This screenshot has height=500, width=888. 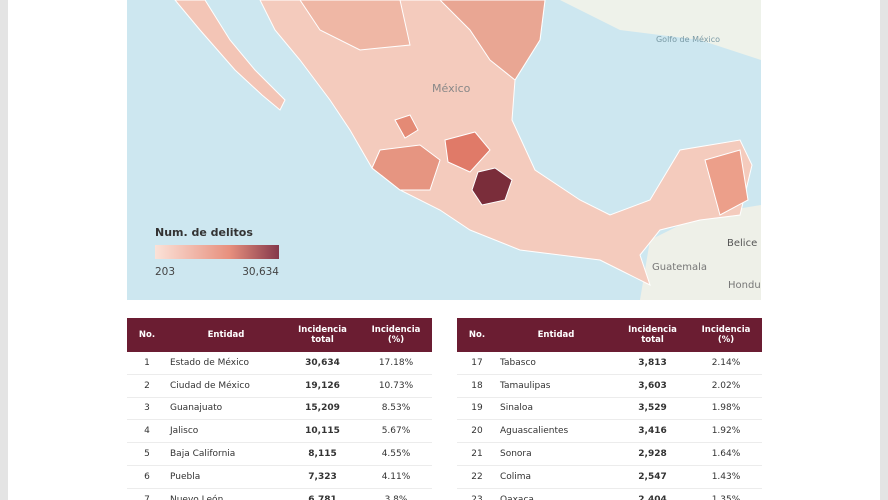 What do you see at coordinates (210, 362) in the screenshot?
I see `state-name: Estado de México` at bounding box center [210, 362].